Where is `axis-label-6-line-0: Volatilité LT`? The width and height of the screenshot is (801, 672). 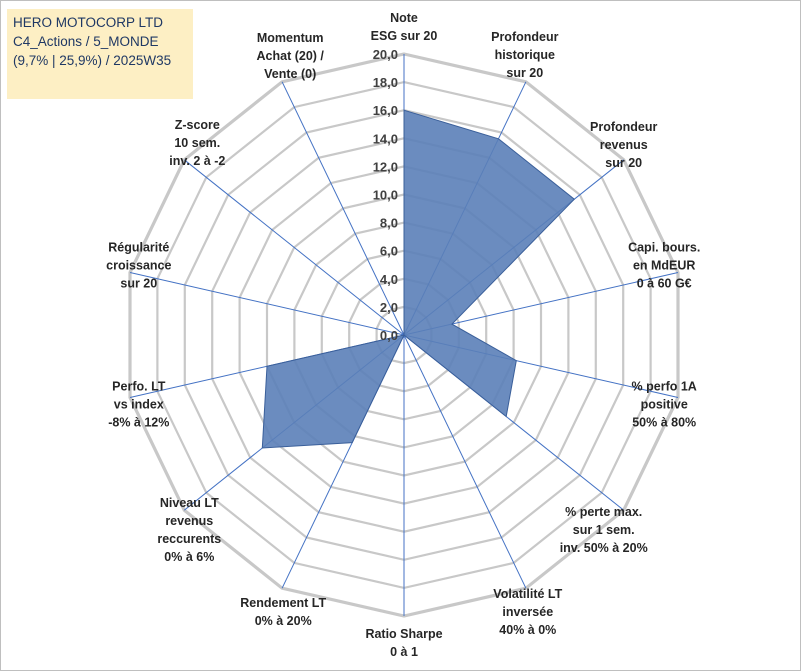 axis-label-6-line-0: Volatilité LT is located at coordinates (527, 594).